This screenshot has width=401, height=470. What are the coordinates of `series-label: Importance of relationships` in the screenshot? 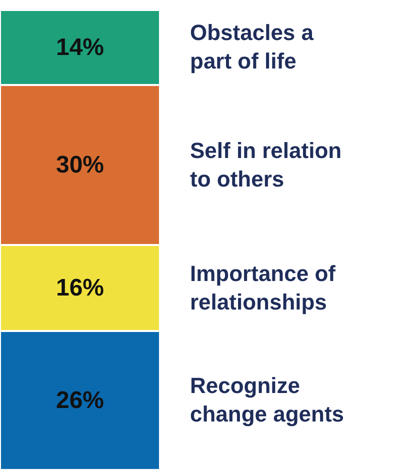 It's located at (263, 288).